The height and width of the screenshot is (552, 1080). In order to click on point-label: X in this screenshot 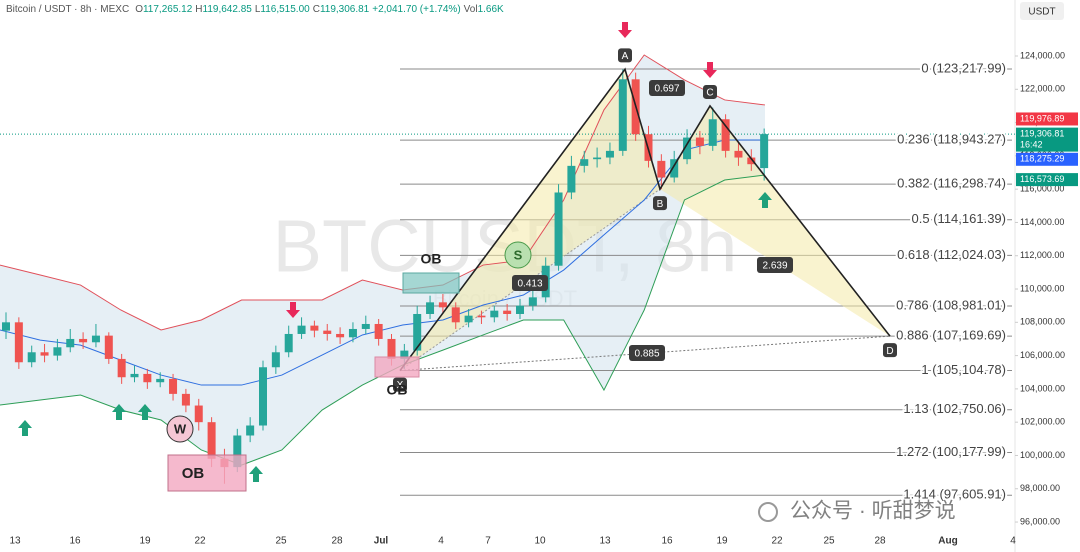, I will do `click(400, 385)`.